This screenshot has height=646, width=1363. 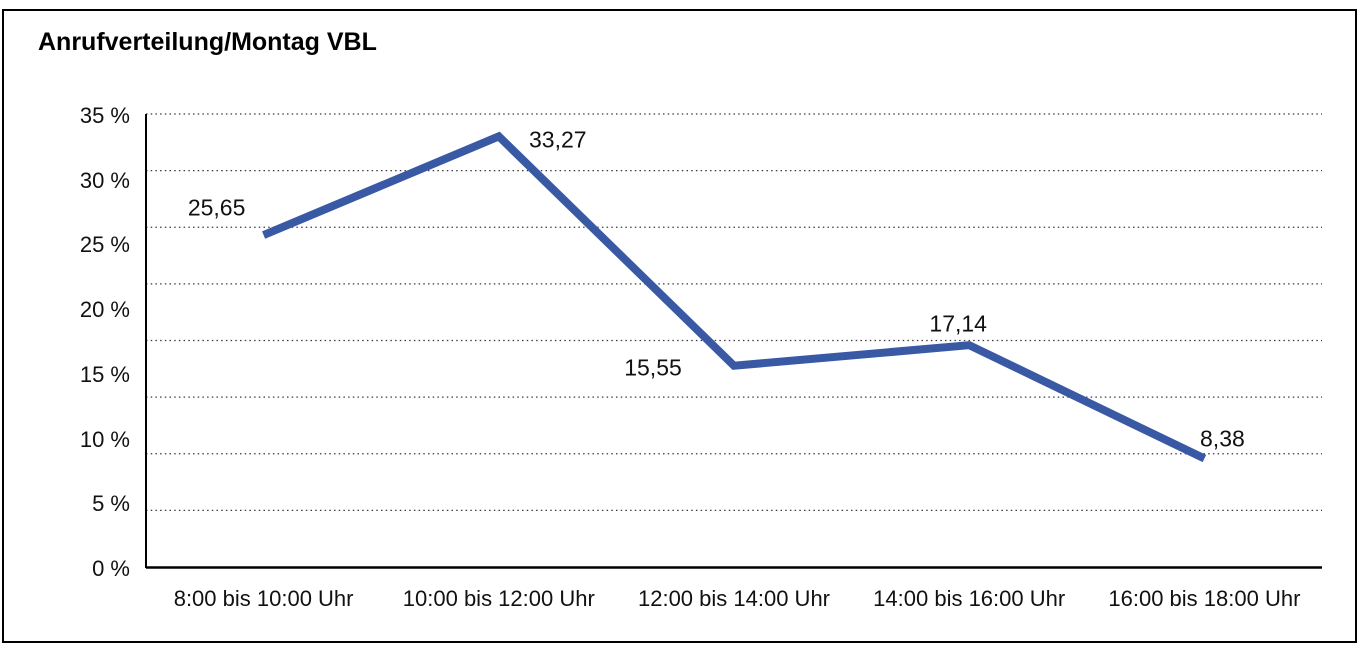 I want to click on y-axis-tick-label: 30 %, so click(x=104, y=180).